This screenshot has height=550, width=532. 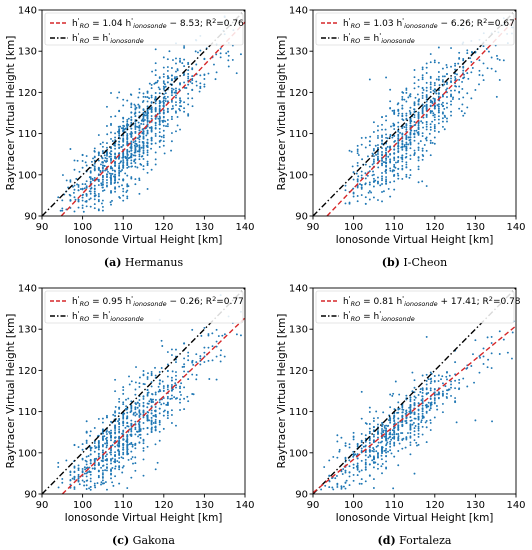 What do you see at coordinates (415, 540) in the screenshot?
I see `panel-caption: (d) Fortaleza` at bounding box center [415, 540].